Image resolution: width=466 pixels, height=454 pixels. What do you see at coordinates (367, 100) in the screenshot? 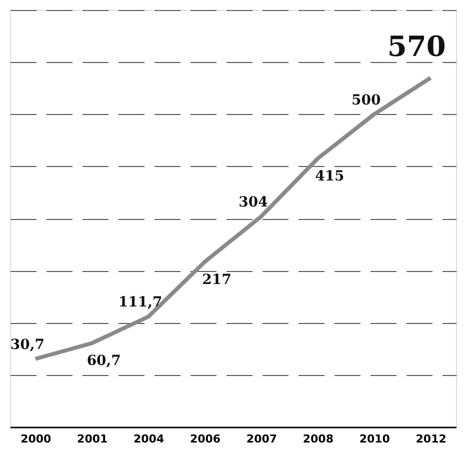
I see `data-label: 500` at bounding box center [367, 100].